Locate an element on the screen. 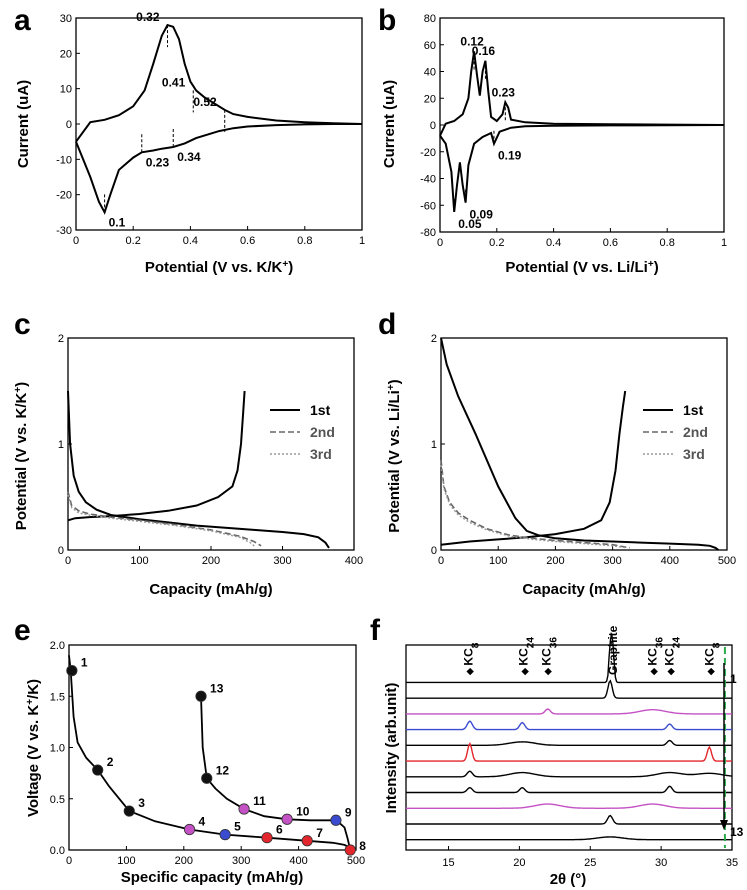 This screenshot has width=747, height=890. peak-label: 0.05 is located at coordinates (470, 224).